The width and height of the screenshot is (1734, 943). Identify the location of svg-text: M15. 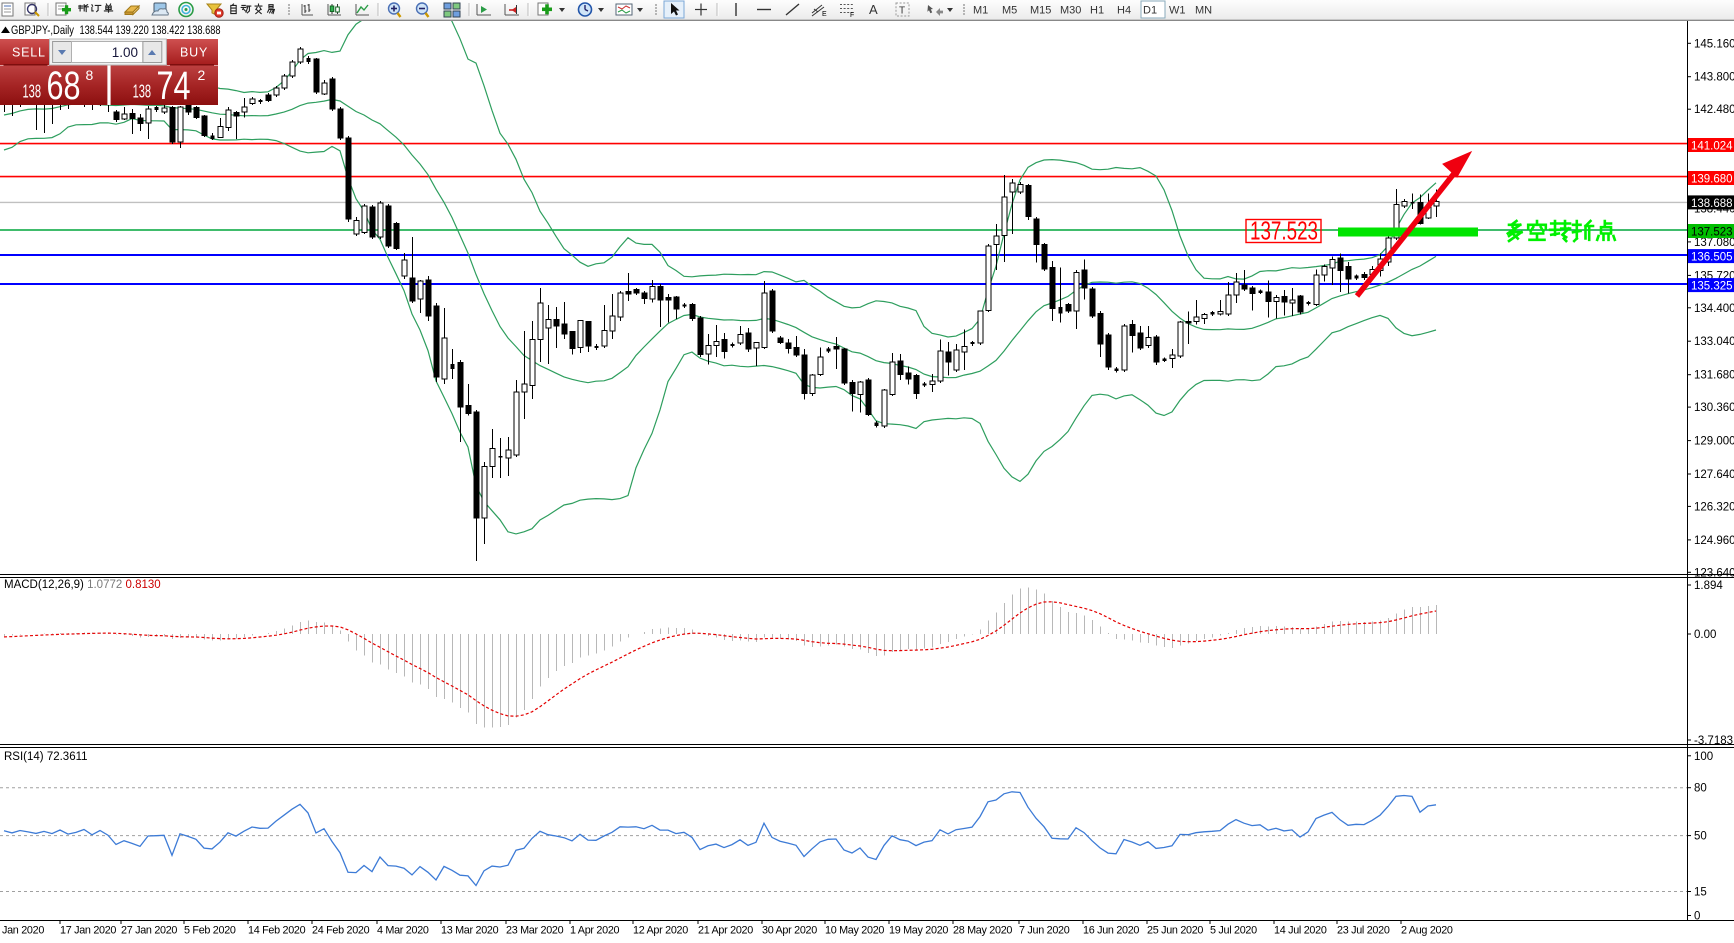
(1040, 11).